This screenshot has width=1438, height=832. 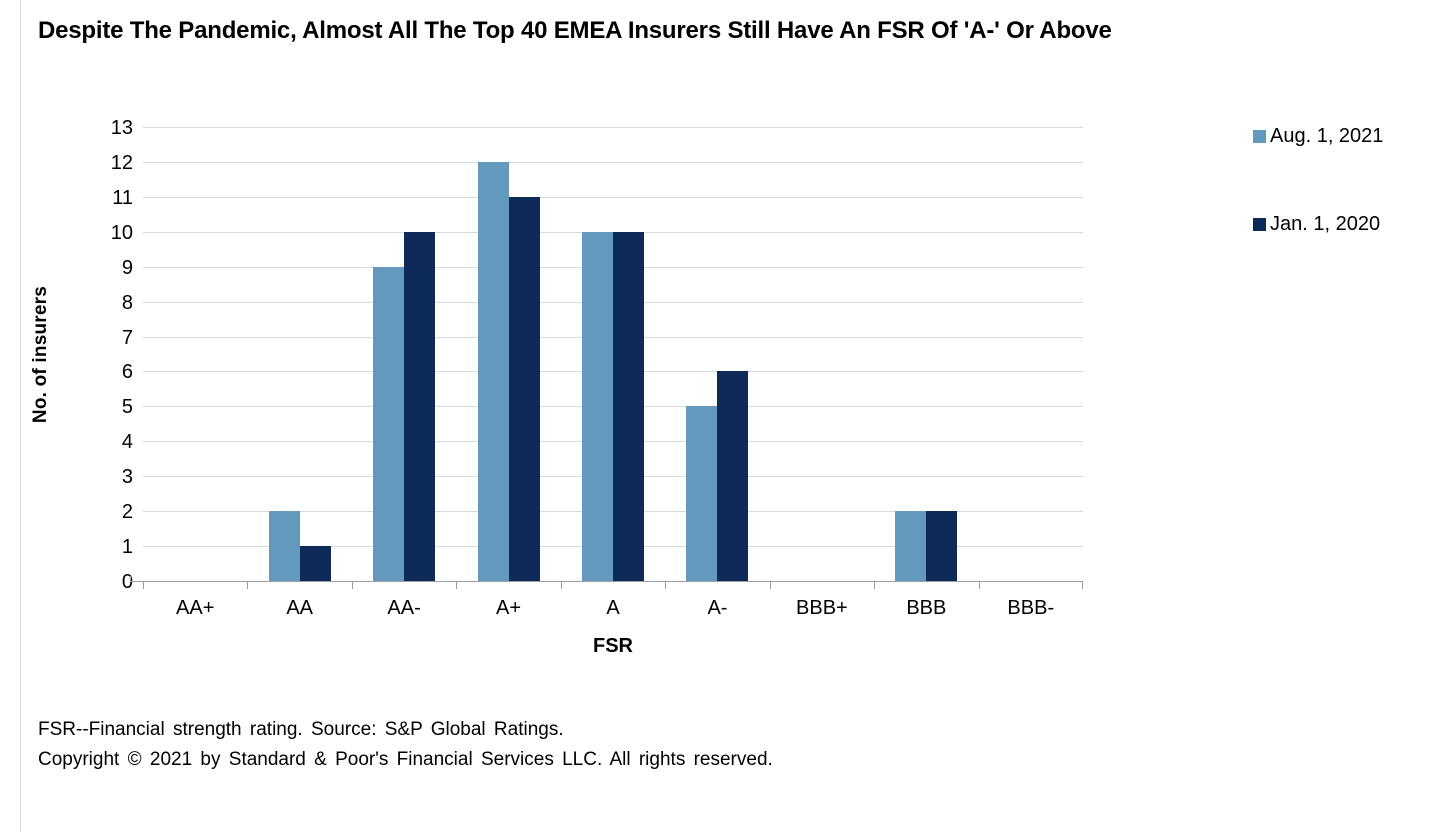 I want to click on bar-A--aug-2021, so click(x=702, y=493).